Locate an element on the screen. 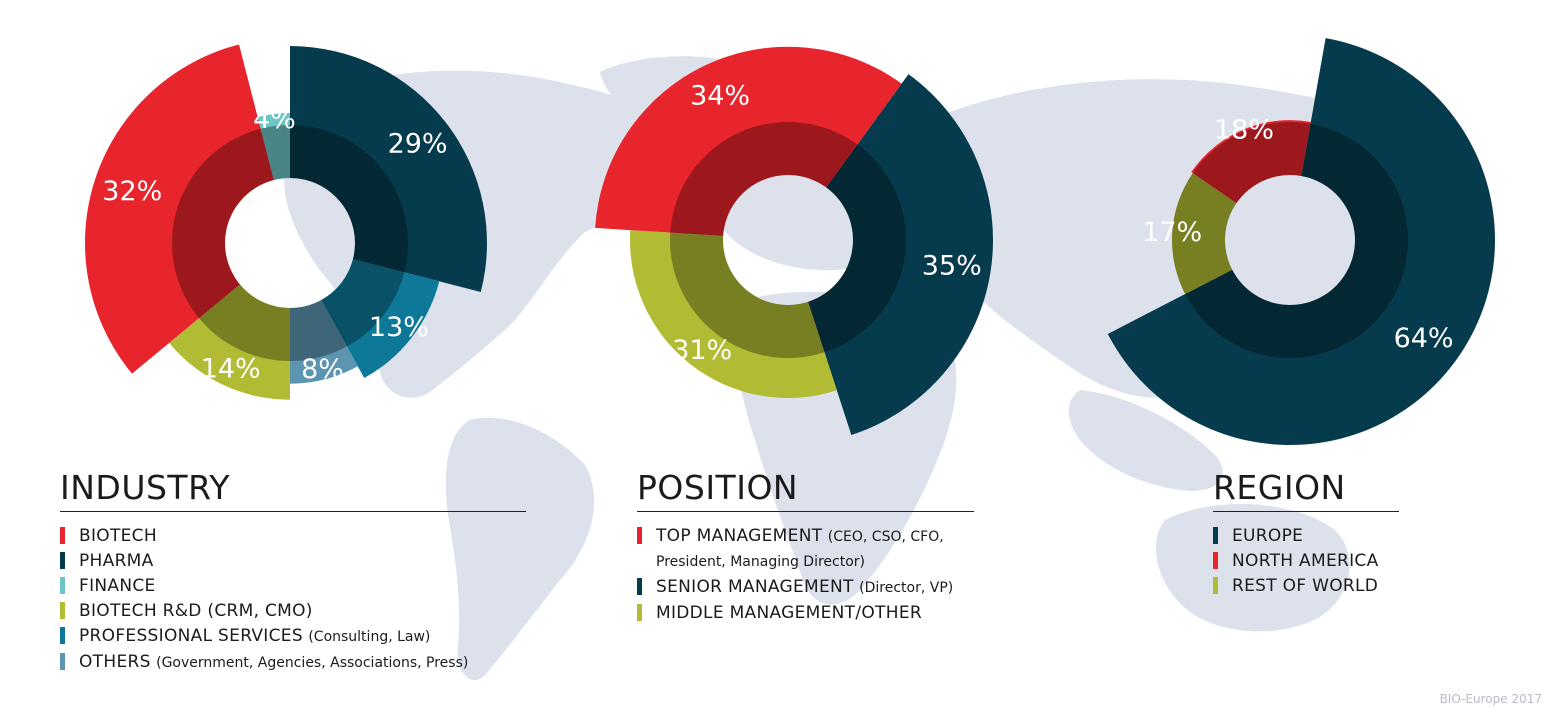 The image size is (1556, 713). industry-legend-main: OTHERS is located at coordinates (115, 662).